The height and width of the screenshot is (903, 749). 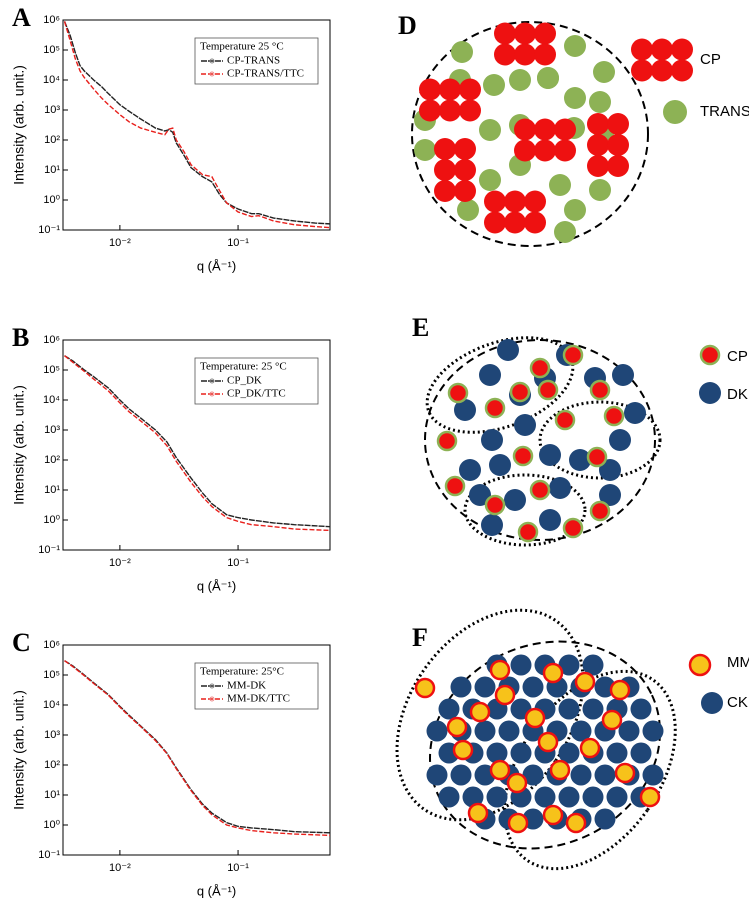 What do you see at coordinates (253, 61) in the screenshot?
I see `legend-label: CP-TRANS` at bounding box center [253, 61].